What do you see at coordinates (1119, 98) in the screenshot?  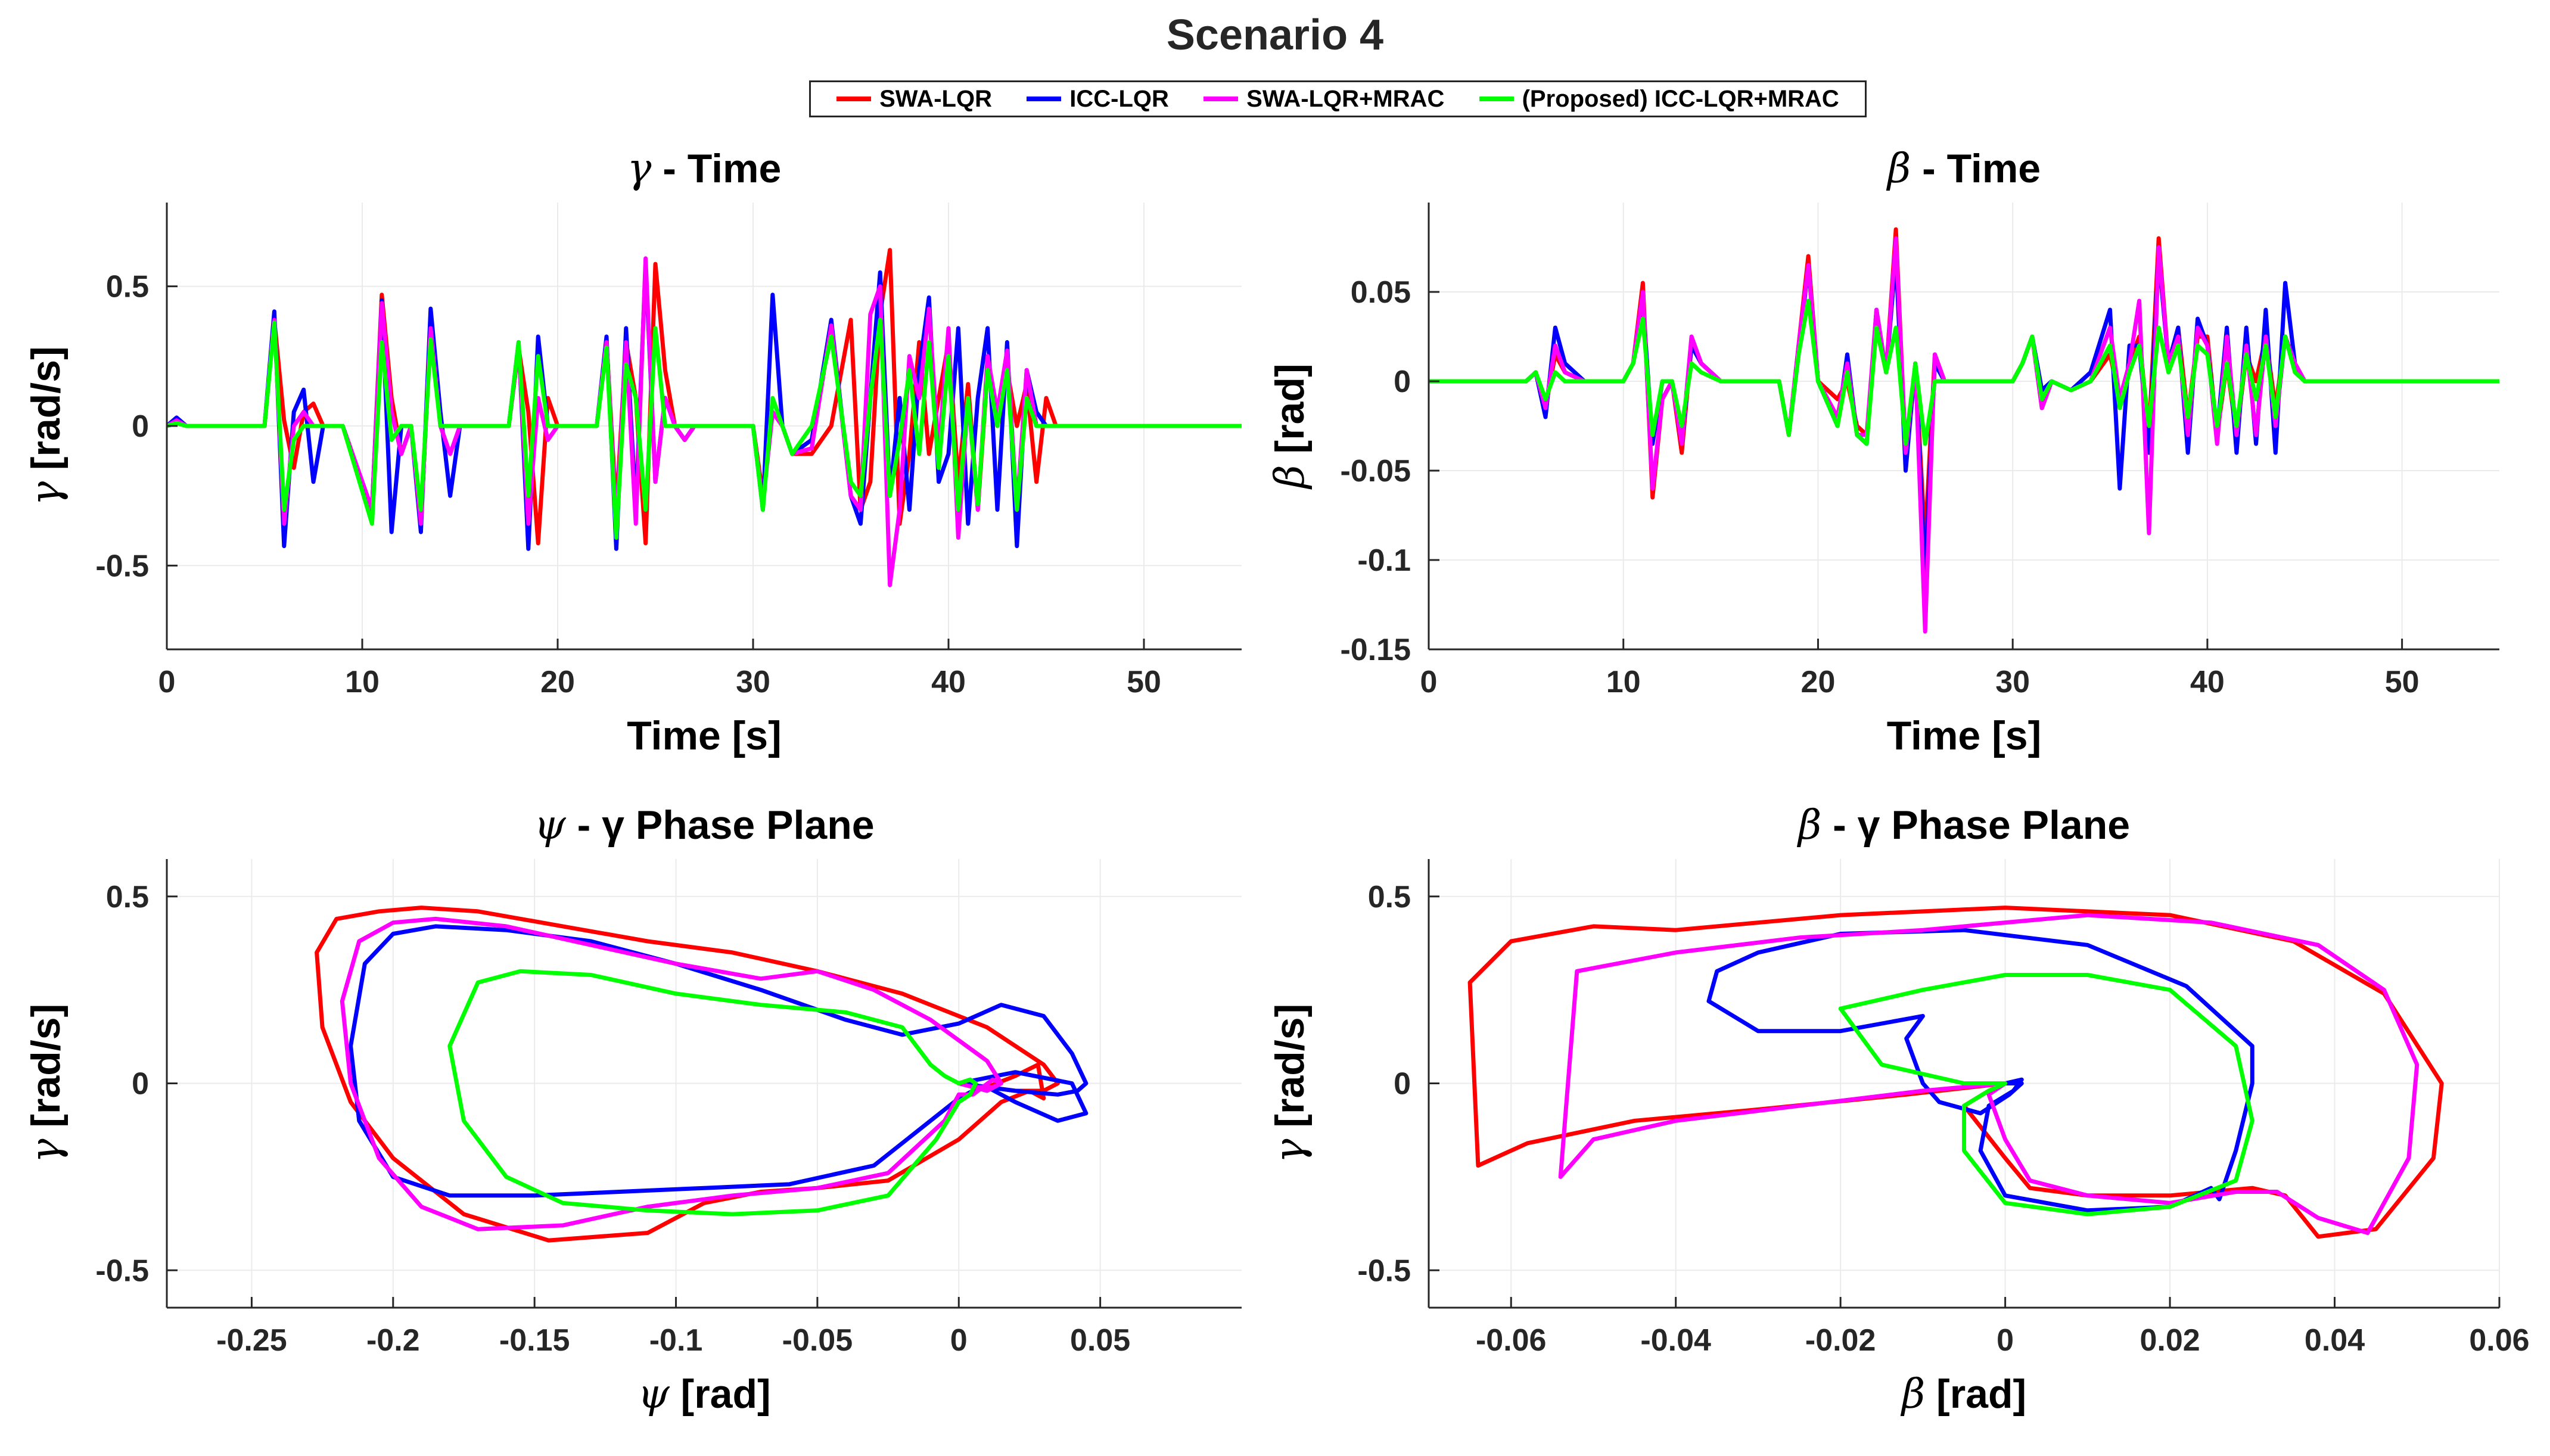 I see `legend-label: ICC-LQR` at bounding box center [1119, 98].